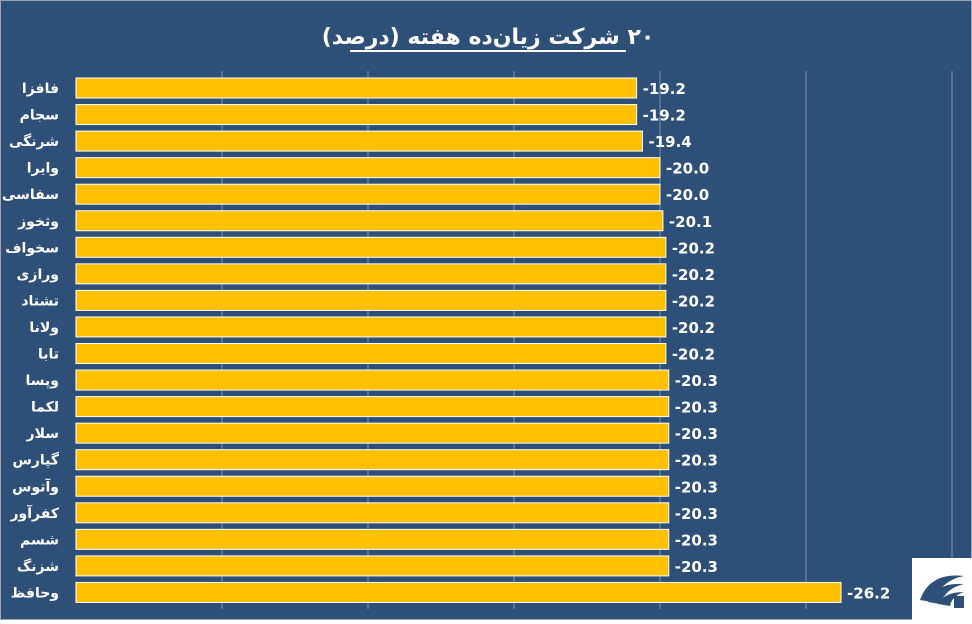 The image size is (972, 624). Describe the element at coordinates (44, 328) in the screenshot. I see `category-label: ولانا` at that location.